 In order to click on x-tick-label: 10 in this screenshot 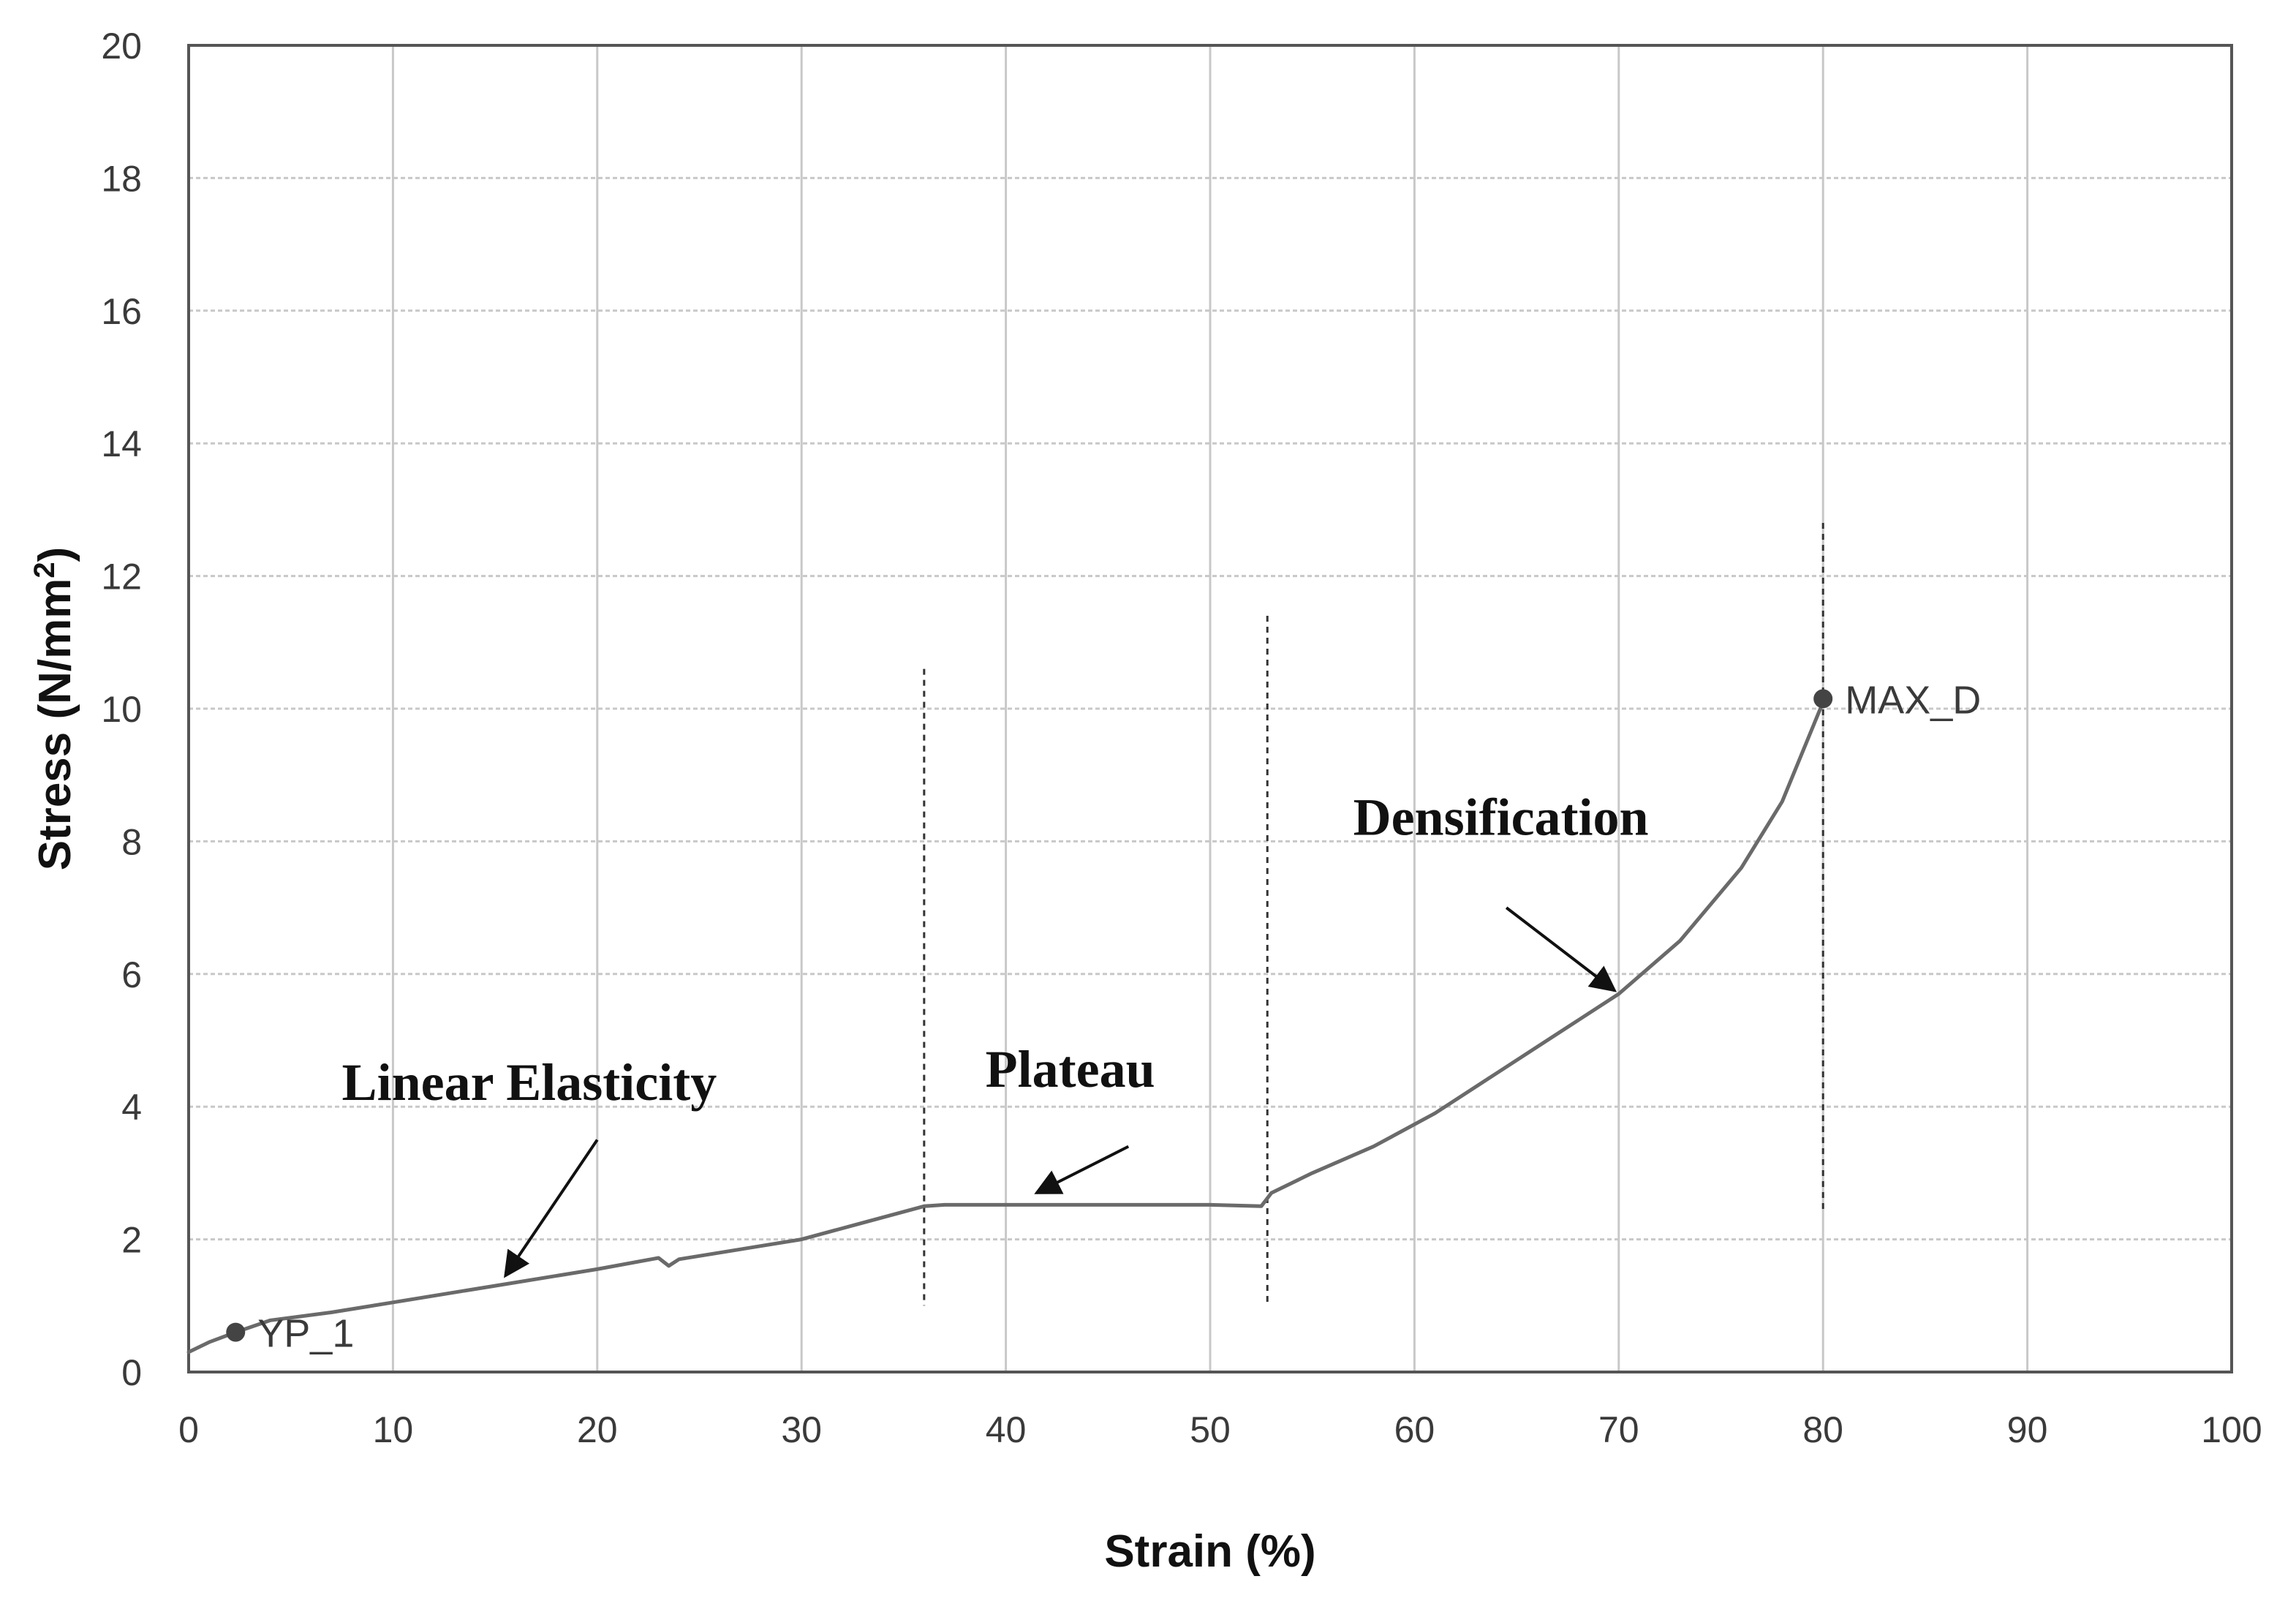, I will do `click(393, 1430)`.